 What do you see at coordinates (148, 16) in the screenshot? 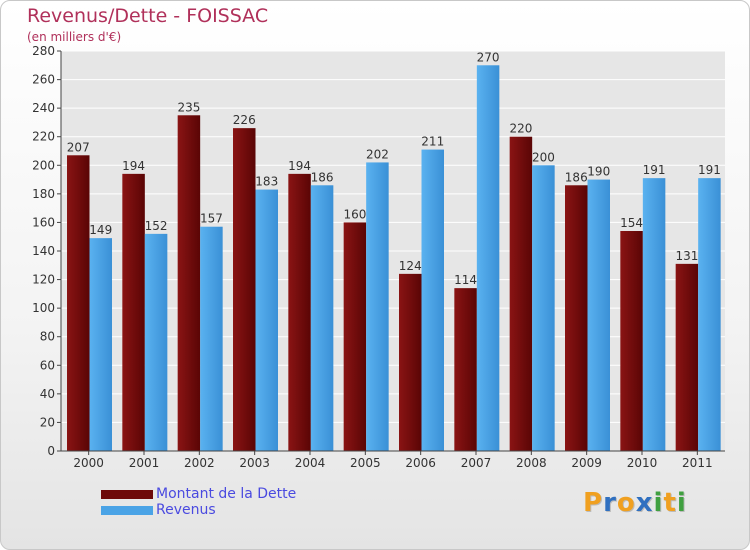
I see `chart-title: Revenus/Dette - FOISSAC` at bounding box center [148, 16].